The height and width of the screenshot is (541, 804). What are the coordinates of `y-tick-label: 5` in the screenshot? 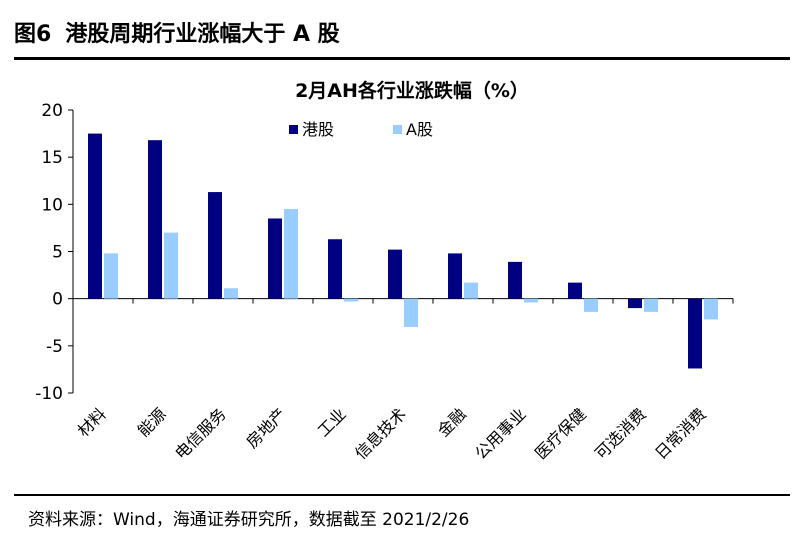 It's located at (57, 253).